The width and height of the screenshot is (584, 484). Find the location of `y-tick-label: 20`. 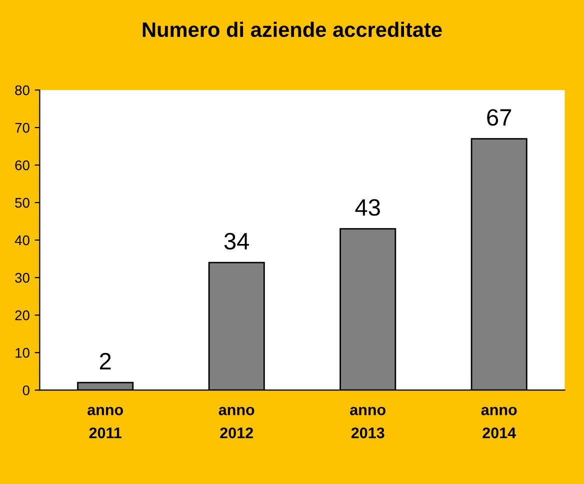

y-tick-label: 20 is located at coordinates (22, 315).